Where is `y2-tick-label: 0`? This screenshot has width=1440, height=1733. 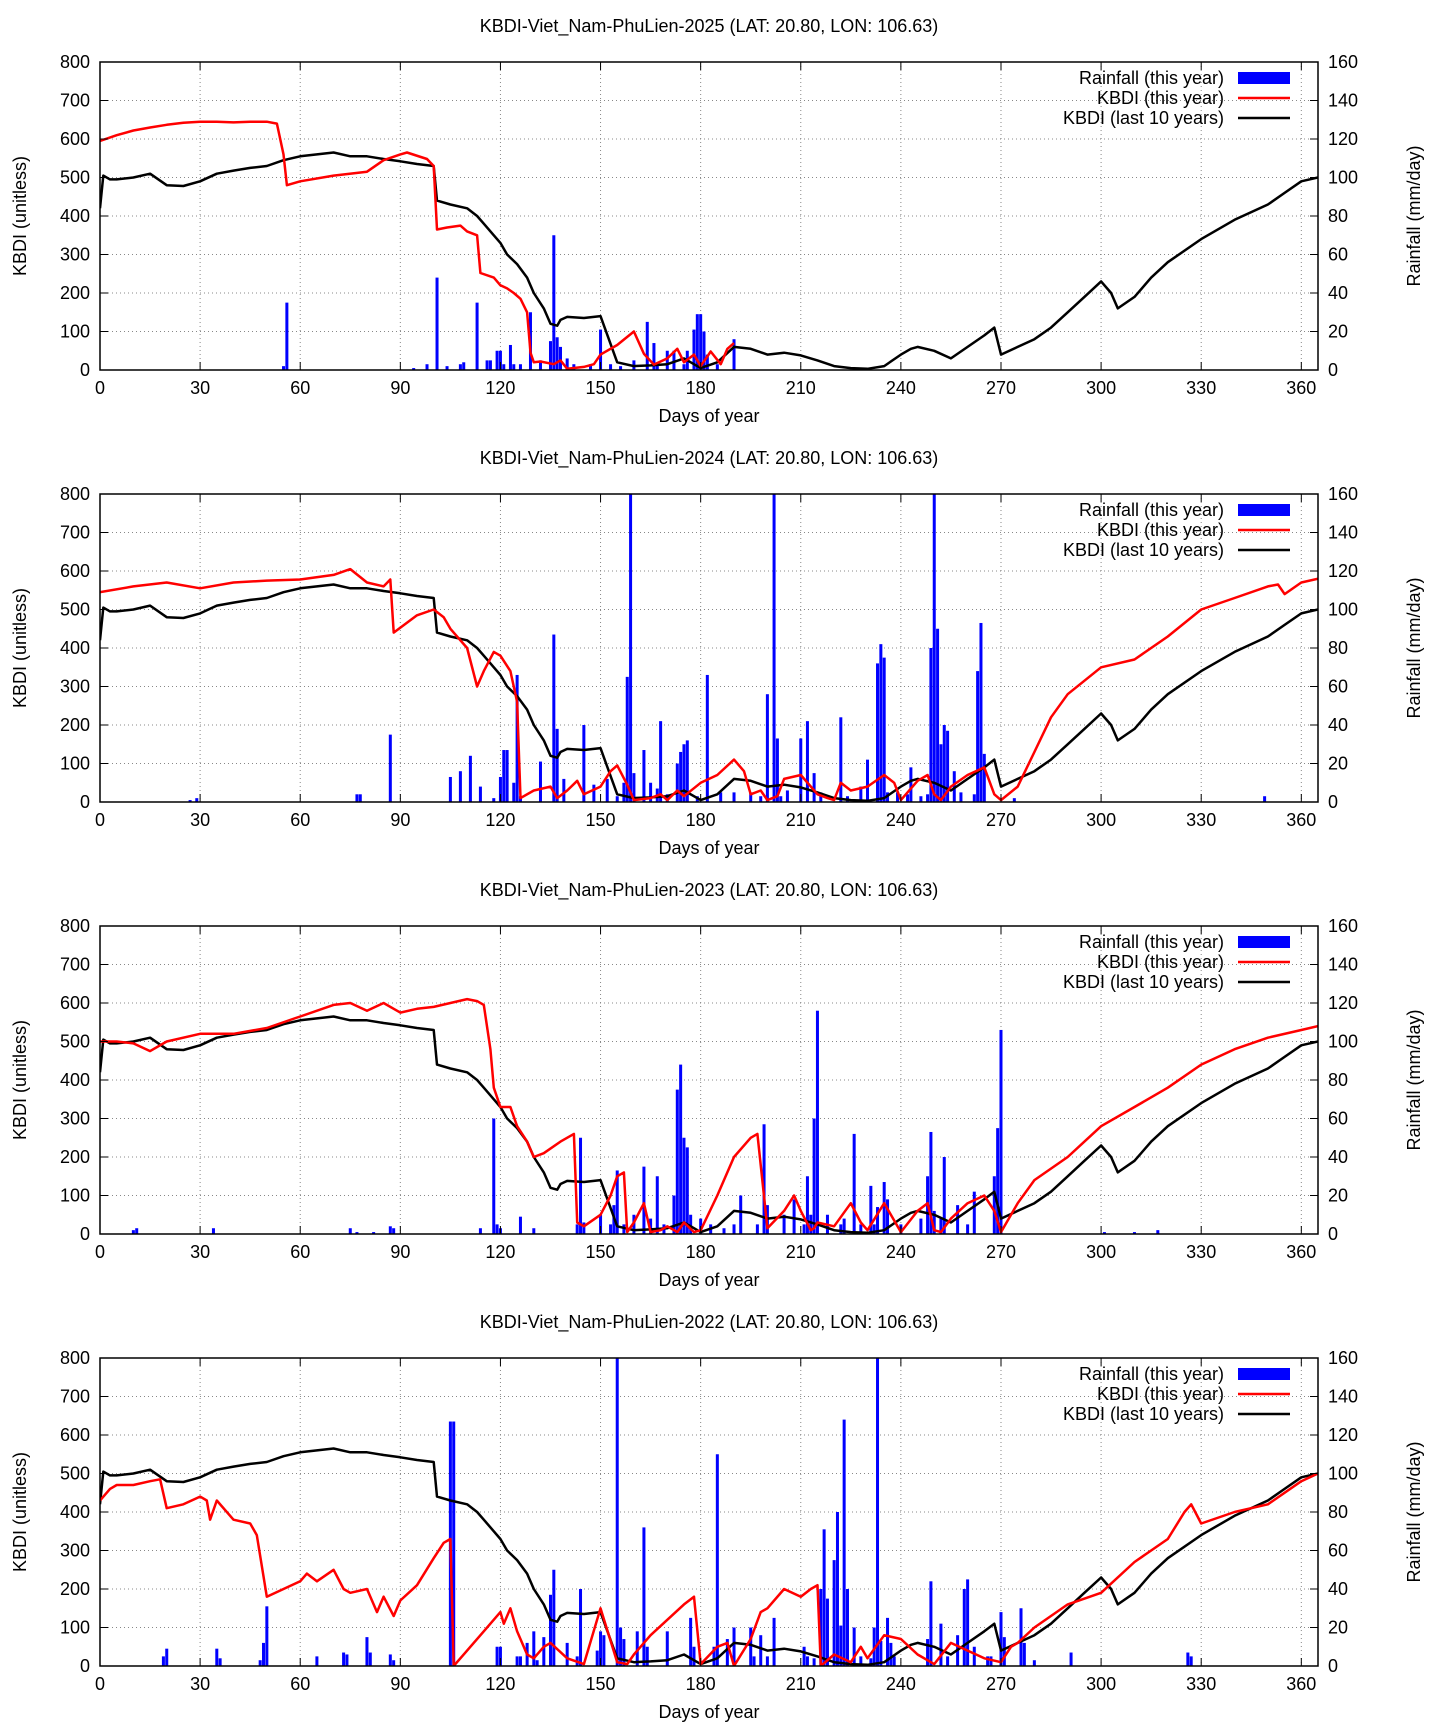
y2-tick-label: 0 is located at coordinates (1333, 1666).